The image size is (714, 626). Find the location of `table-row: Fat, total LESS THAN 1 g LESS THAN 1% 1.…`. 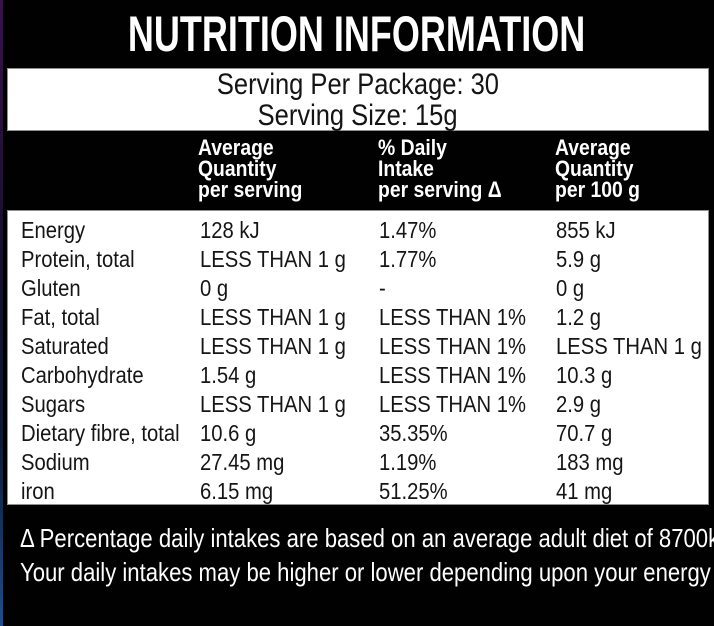

table-row: Fat, total LESS THAN 1 g LESS THAN 1% 1.… is located at coordinates (358, 317).